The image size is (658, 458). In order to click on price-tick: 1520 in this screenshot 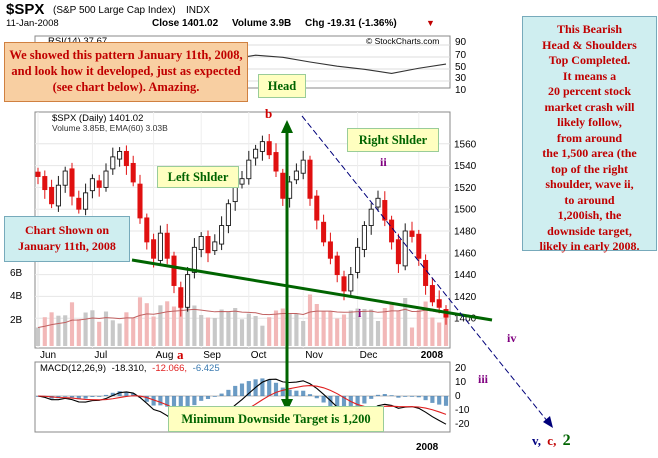, I will do `click(465, 188)`.